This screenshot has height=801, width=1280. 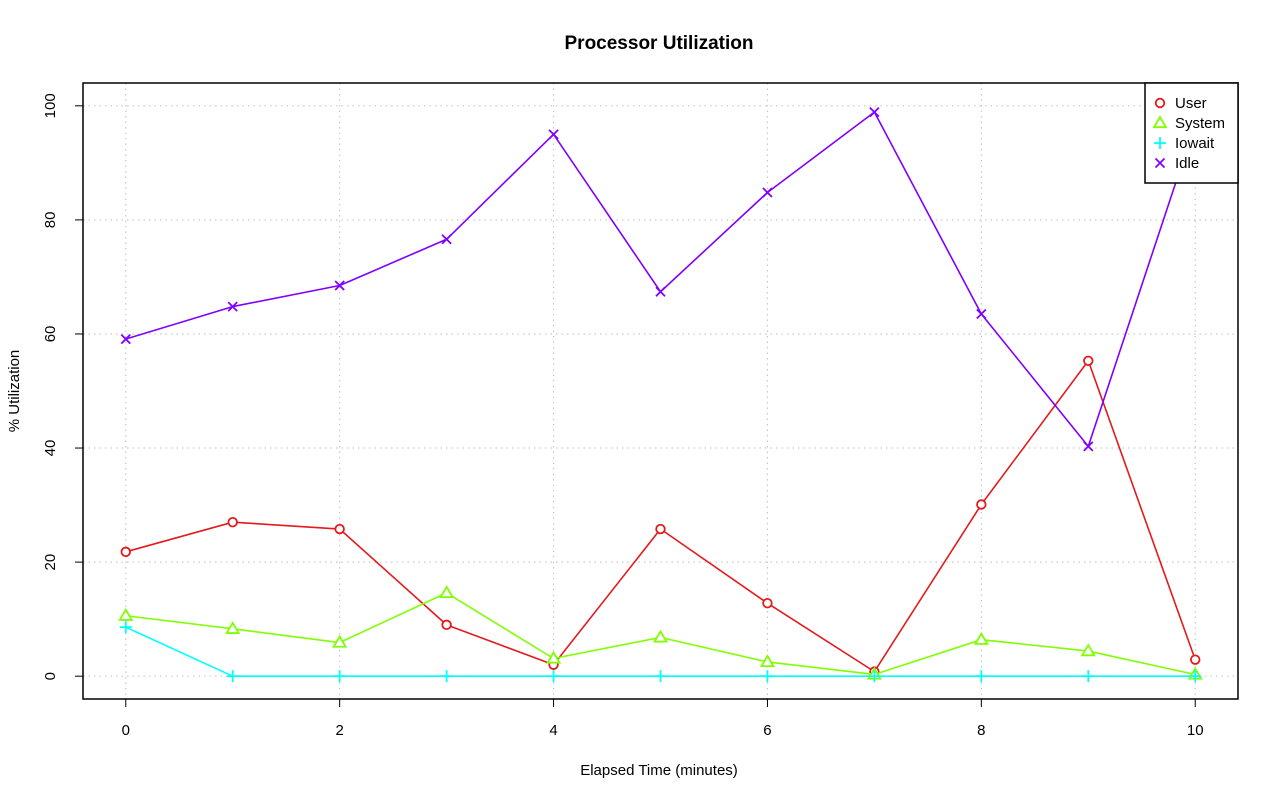 I want to click on legend-label-iowait: Iowait, so click(x=1195, y=143).